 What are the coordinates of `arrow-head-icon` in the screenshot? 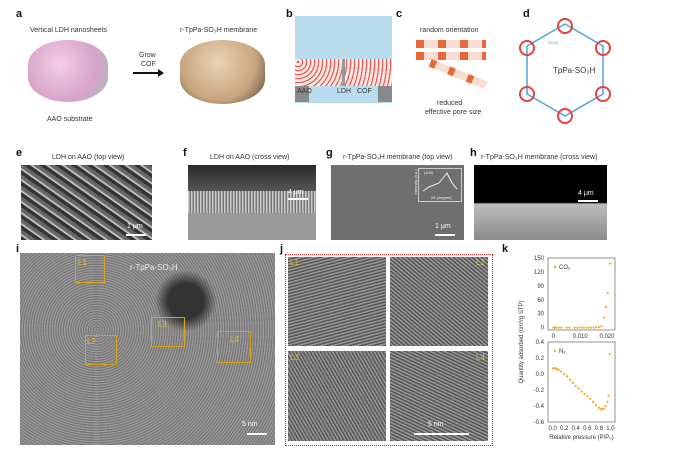 It's located at (161, 73).